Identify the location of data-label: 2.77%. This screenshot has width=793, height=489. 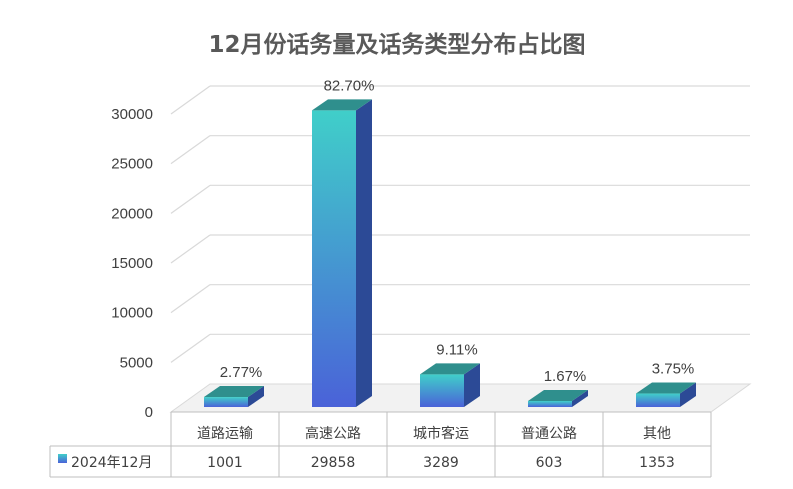
(241, 372).